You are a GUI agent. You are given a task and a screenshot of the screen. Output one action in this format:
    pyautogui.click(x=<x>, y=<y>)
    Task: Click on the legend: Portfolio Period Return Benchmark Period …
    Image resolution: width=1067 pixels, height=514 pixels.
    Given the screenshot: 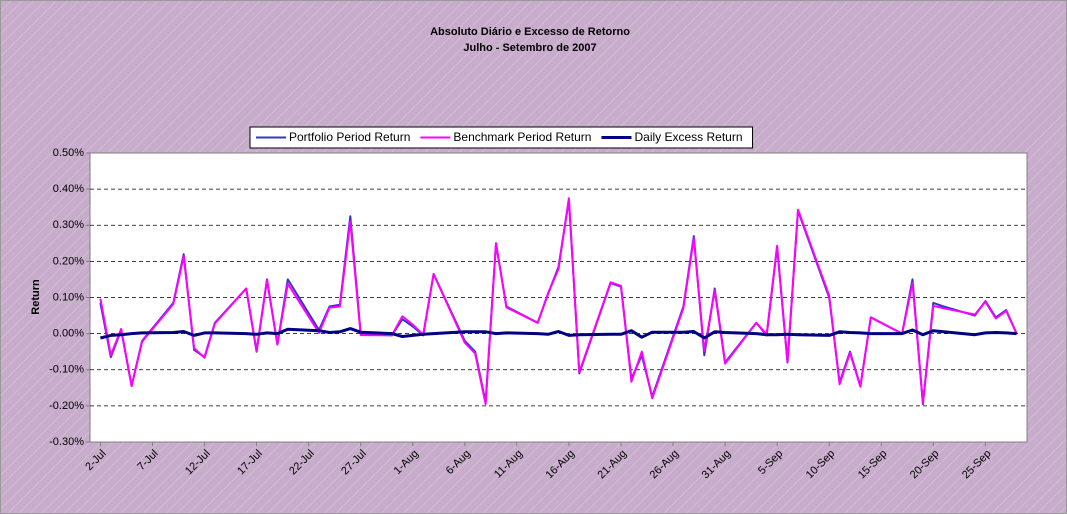 What is the action you would take?
    pyautogui.click(x=501, y=137)
    